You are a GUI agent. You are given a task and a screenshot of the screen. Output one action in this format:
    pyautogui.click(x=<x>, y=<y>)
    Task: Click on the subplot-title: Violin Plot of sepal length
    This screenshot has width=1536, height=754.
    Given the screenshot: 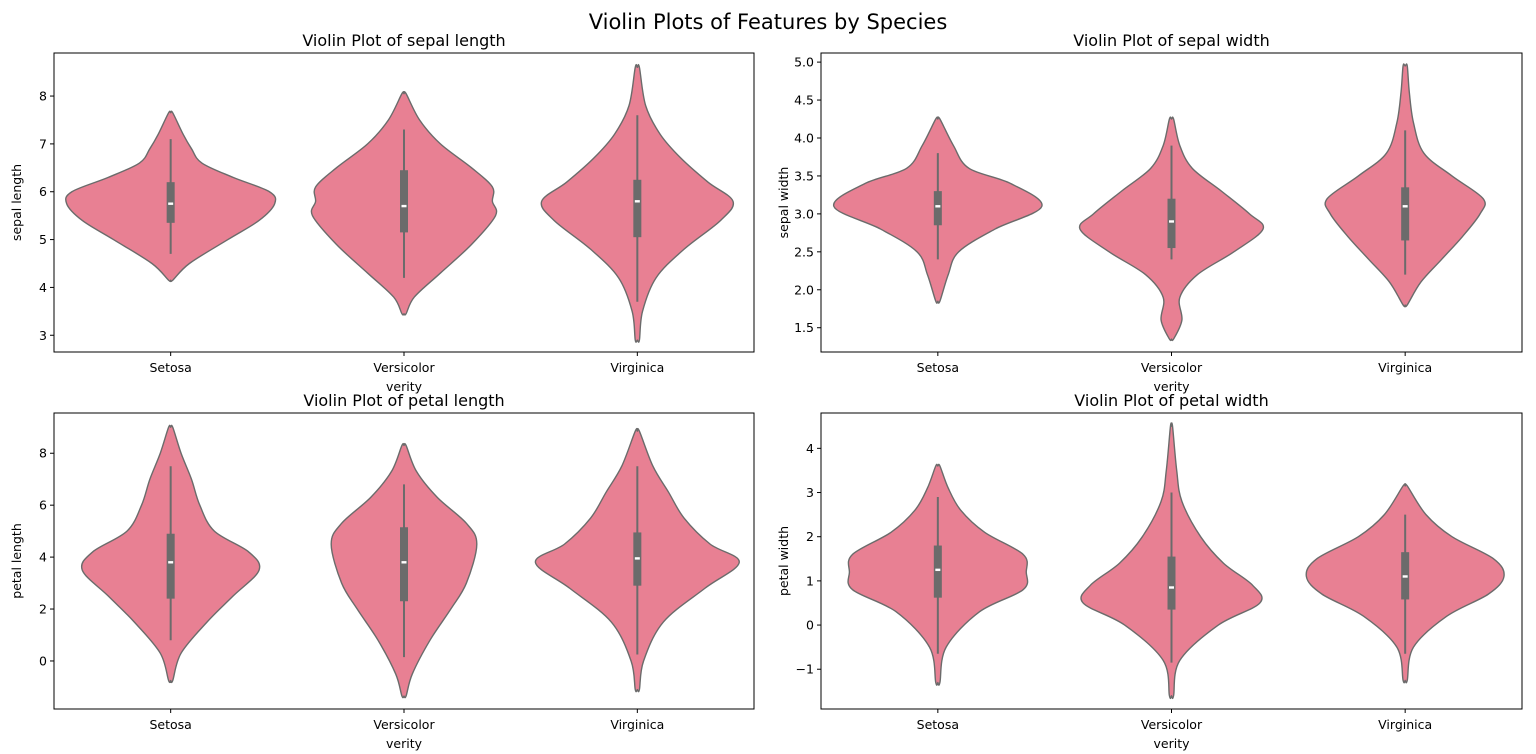 What is the action you would take?
    pyautogui.click(x=403, y=40)
    